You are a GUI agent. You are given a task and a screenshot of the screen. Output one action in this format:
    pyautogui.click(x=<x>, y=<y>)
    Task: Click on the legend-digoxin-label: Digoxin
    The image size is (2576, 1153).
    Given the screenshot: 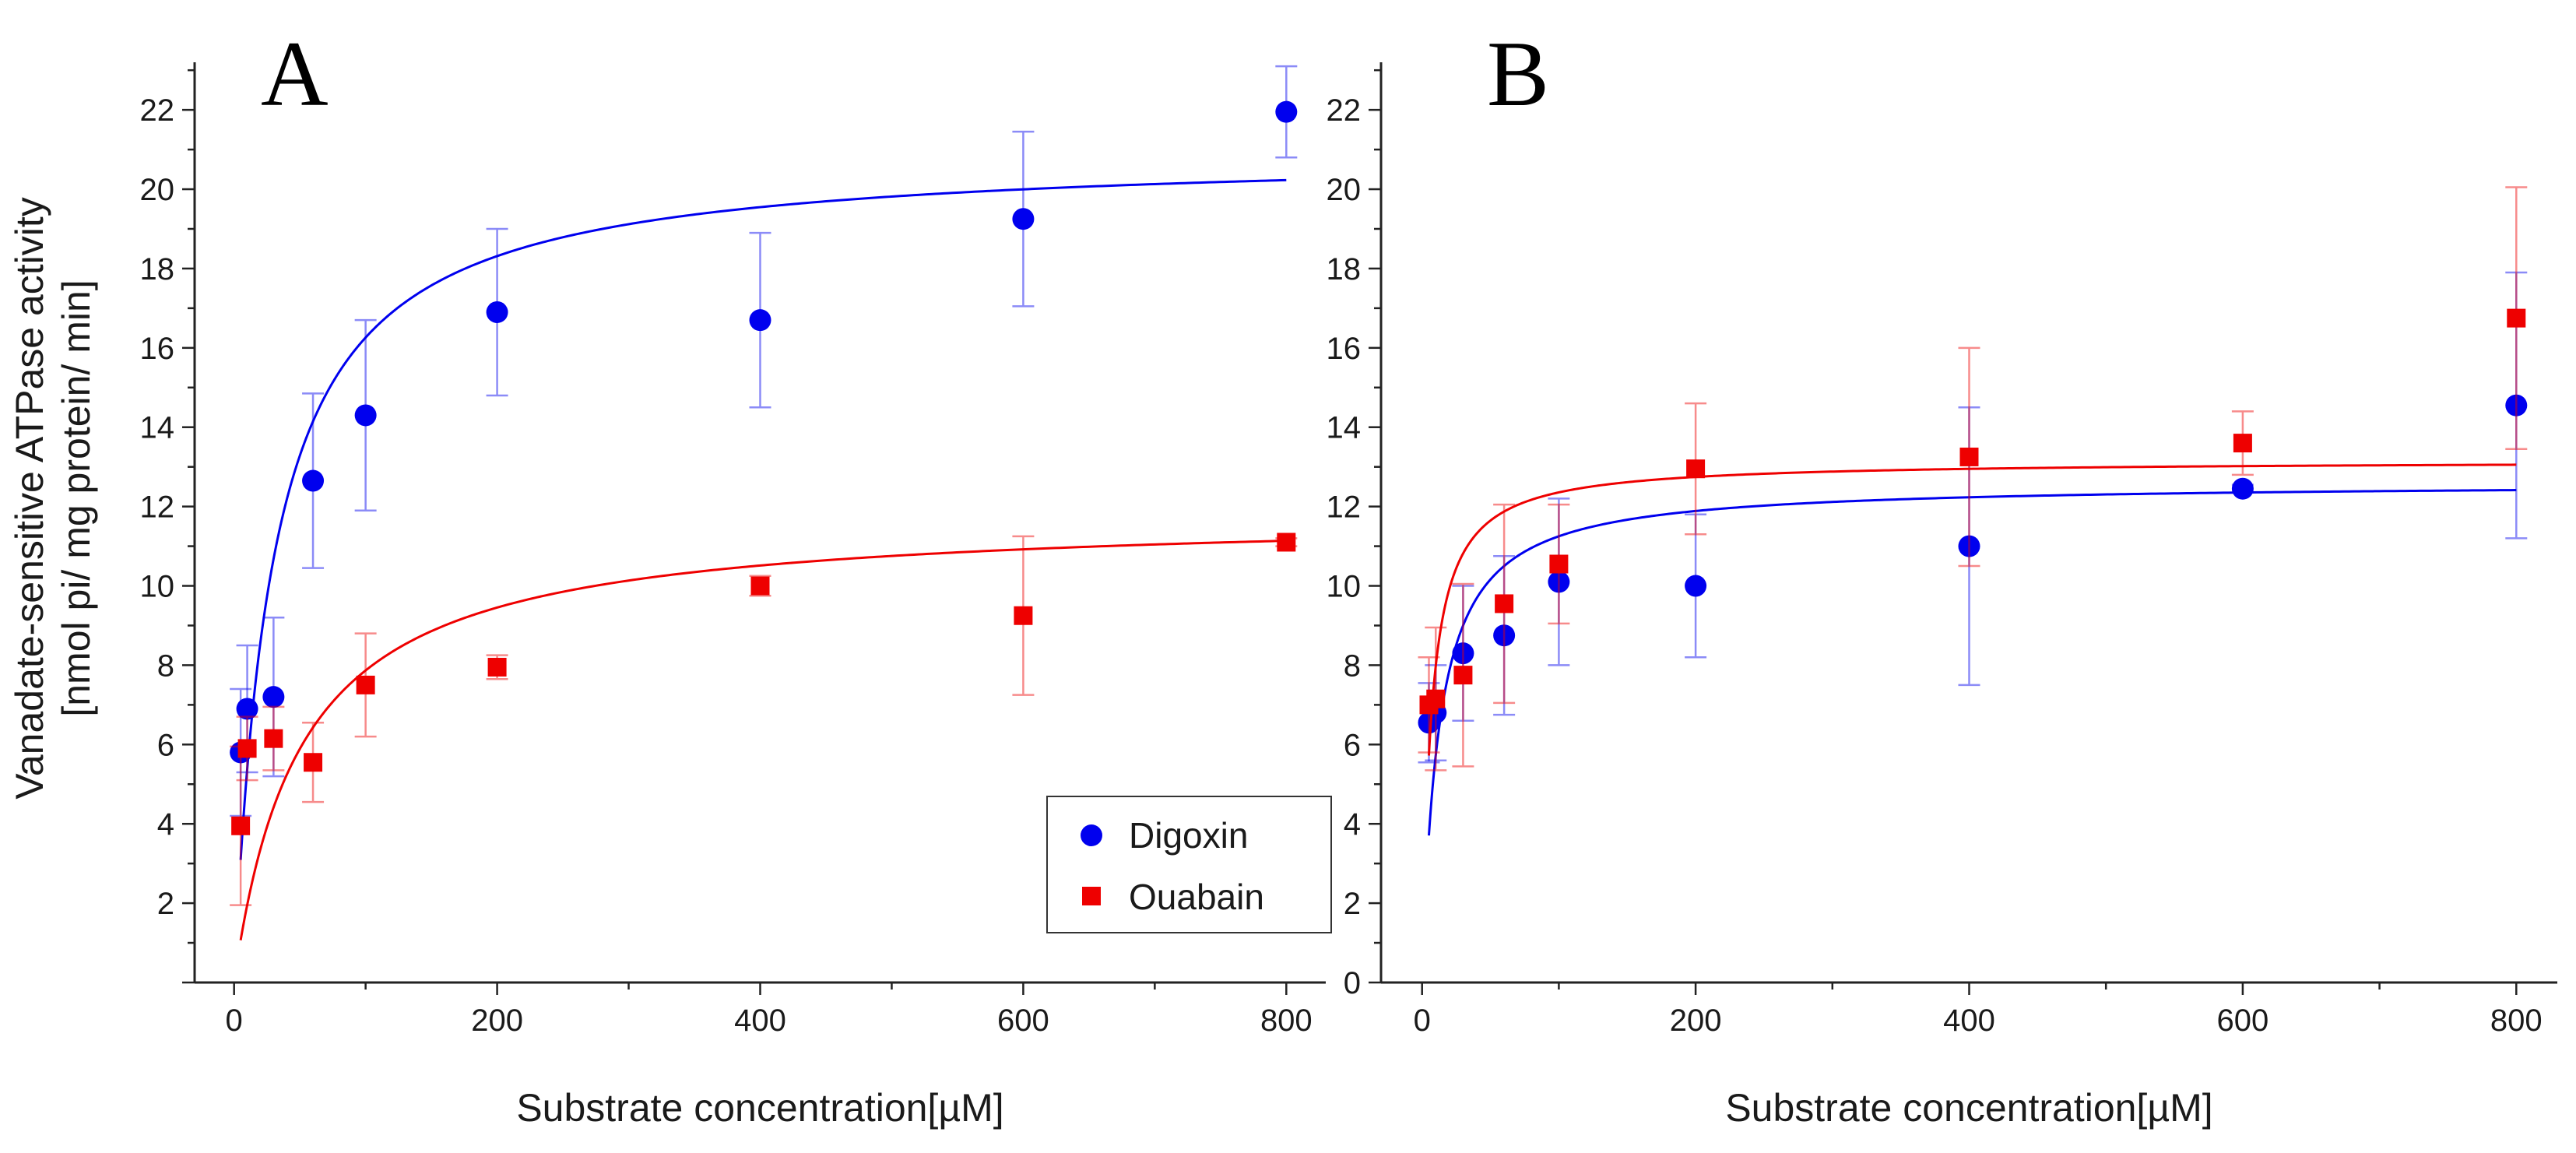 What is the action you would take?
    pyautogui.click(x=1188, y=835)
    